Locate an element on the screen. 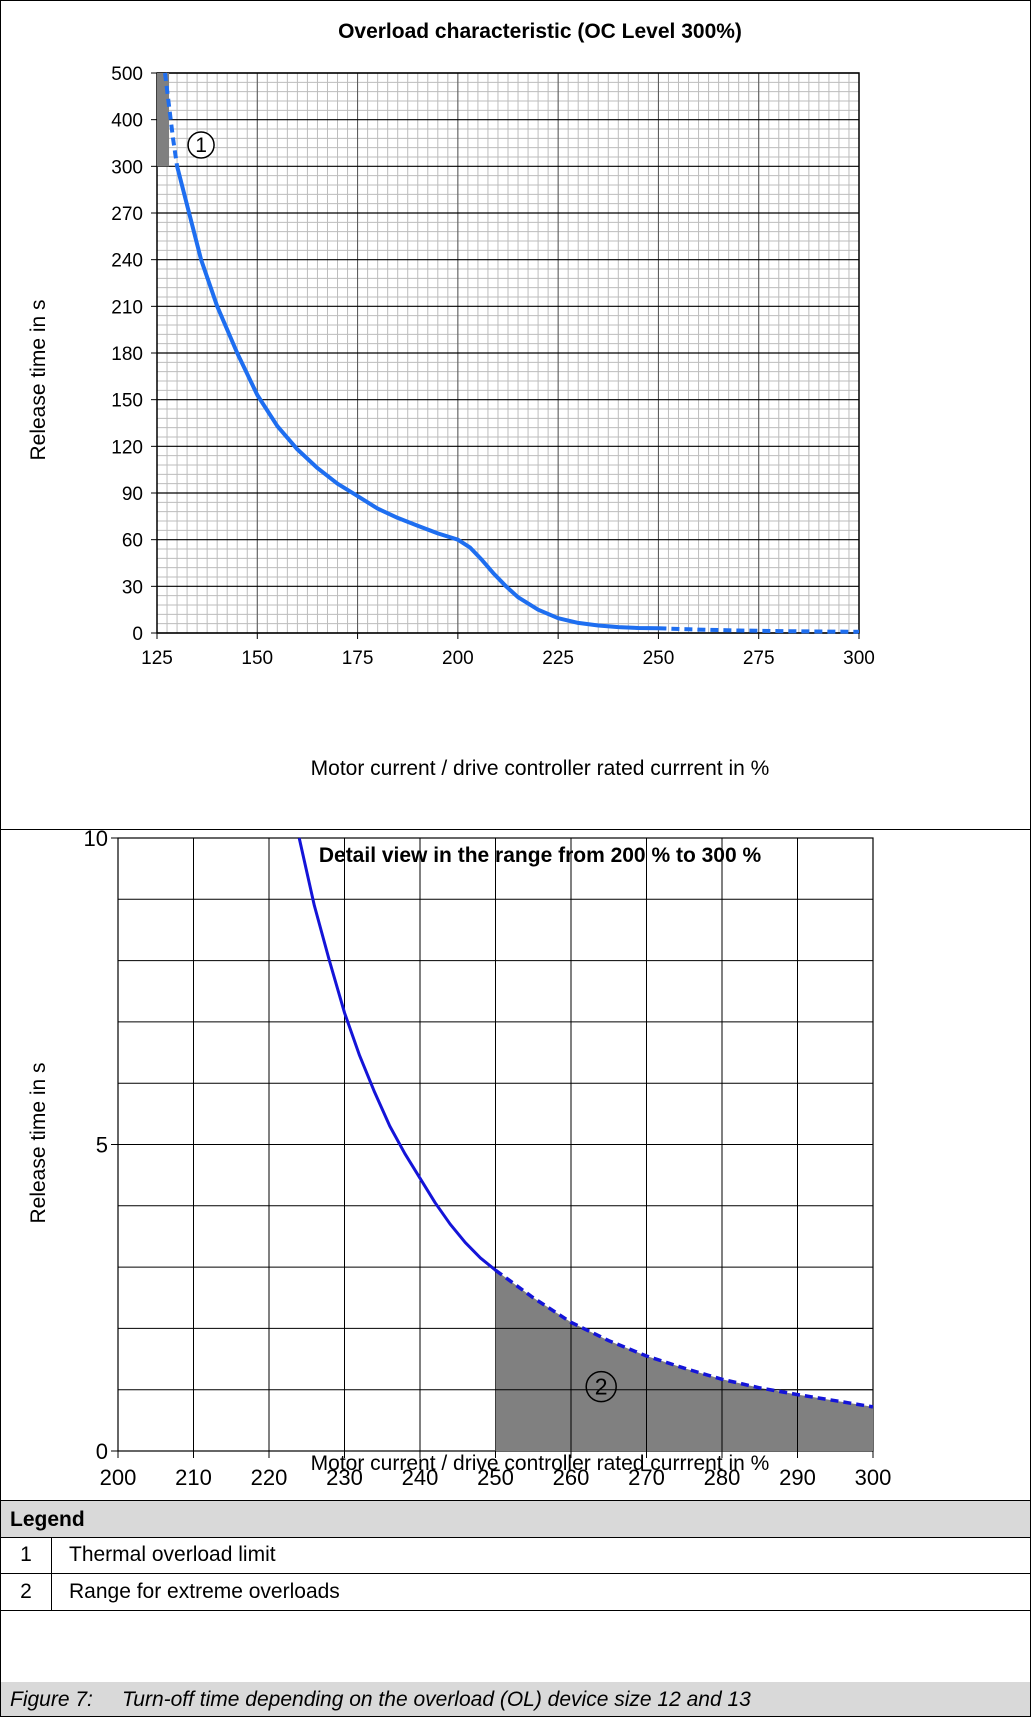 The image size is (1032, 1717). legend-heading-row: Legend is located at coordinates (515, 1519).